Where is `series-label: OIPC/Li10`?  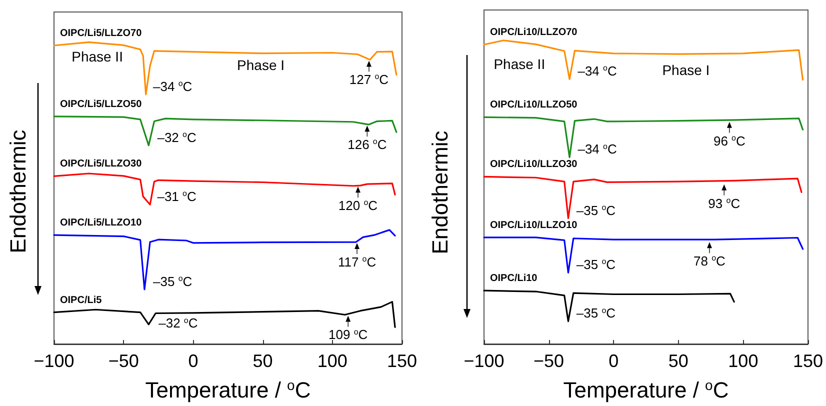
series-label: OIPC/Li10 is located at coordinates (514, 278).